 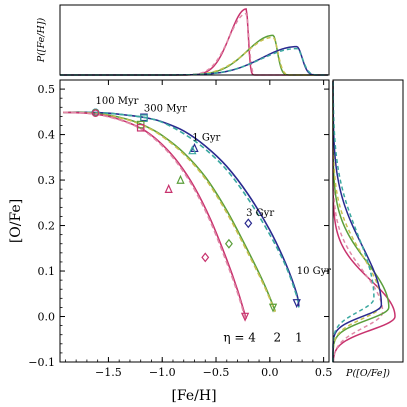 What do you see at coordinates (314, 271) in the screenshot?
I see `age-label-4: 10 Gyr` at bounding box center [314, 271].